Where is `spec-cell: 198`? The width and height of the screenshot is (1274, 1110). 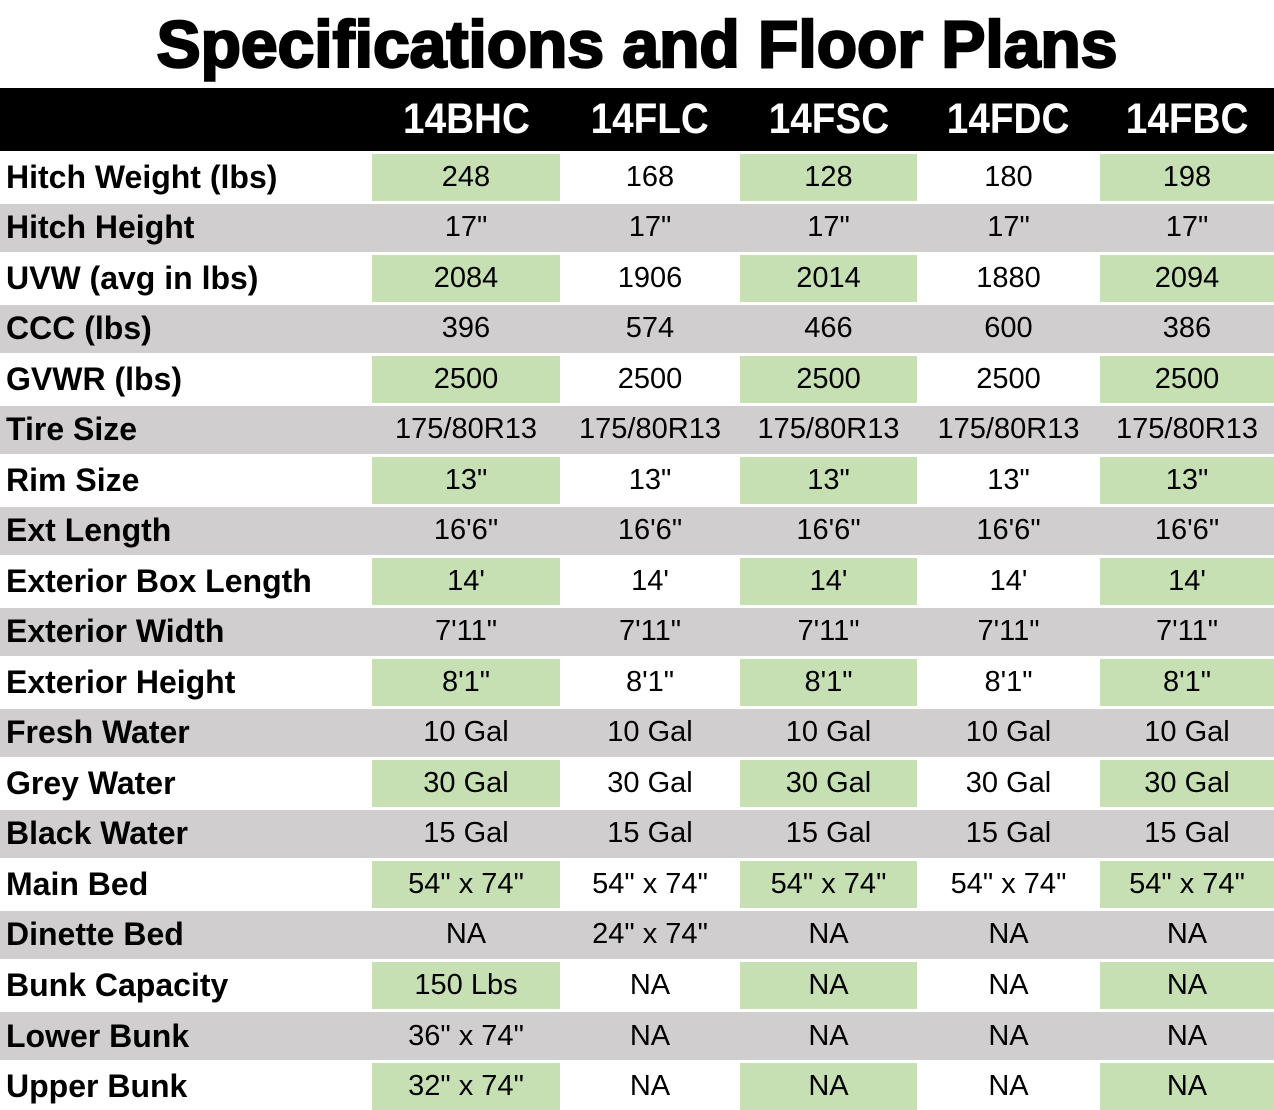 spec-cell: 198 is located at coordinates (1187, 176).